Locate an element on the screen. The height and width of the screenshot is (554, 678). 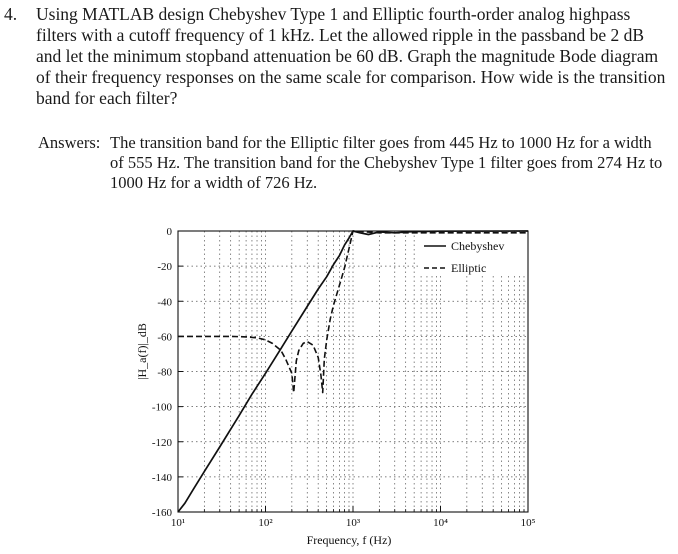
y-tick-label: -40 is located at coordinates (164, 302).